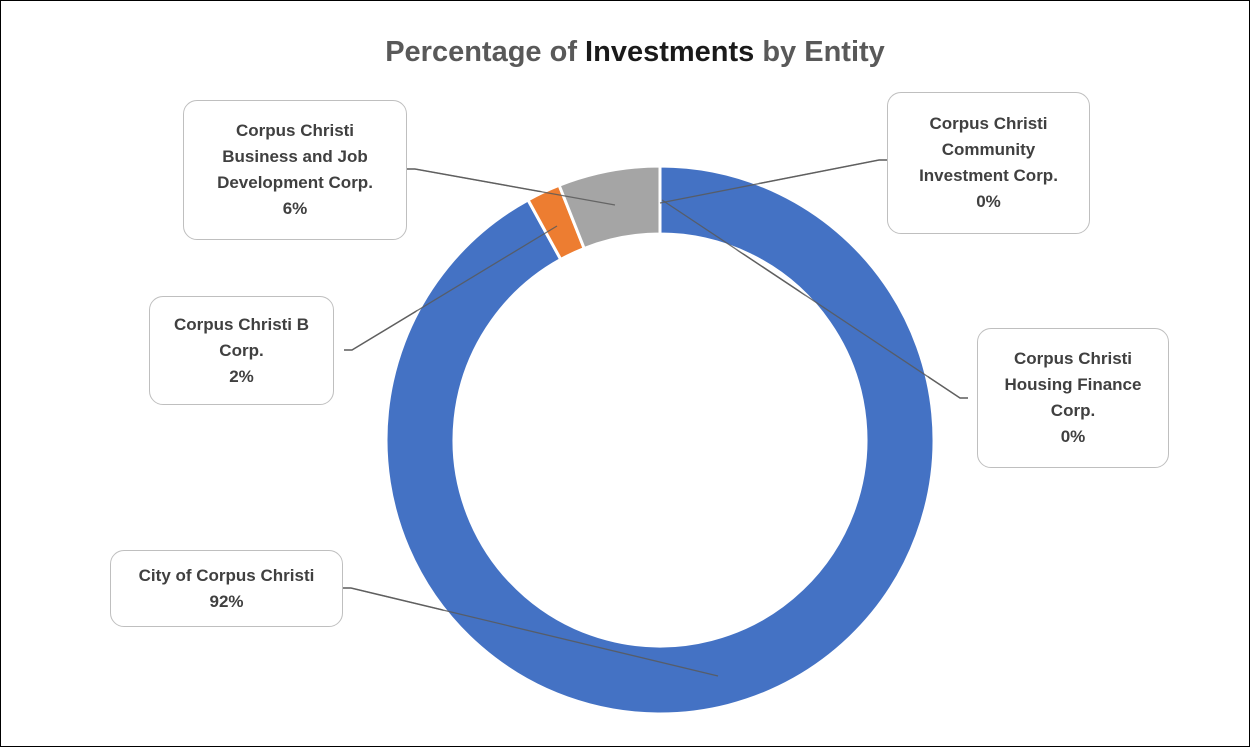 This screenshot has height=747, width=1250. Describe the element at coordinates (226, 601) in the screenshot. I see `data-label-percent: 92%` at that location.